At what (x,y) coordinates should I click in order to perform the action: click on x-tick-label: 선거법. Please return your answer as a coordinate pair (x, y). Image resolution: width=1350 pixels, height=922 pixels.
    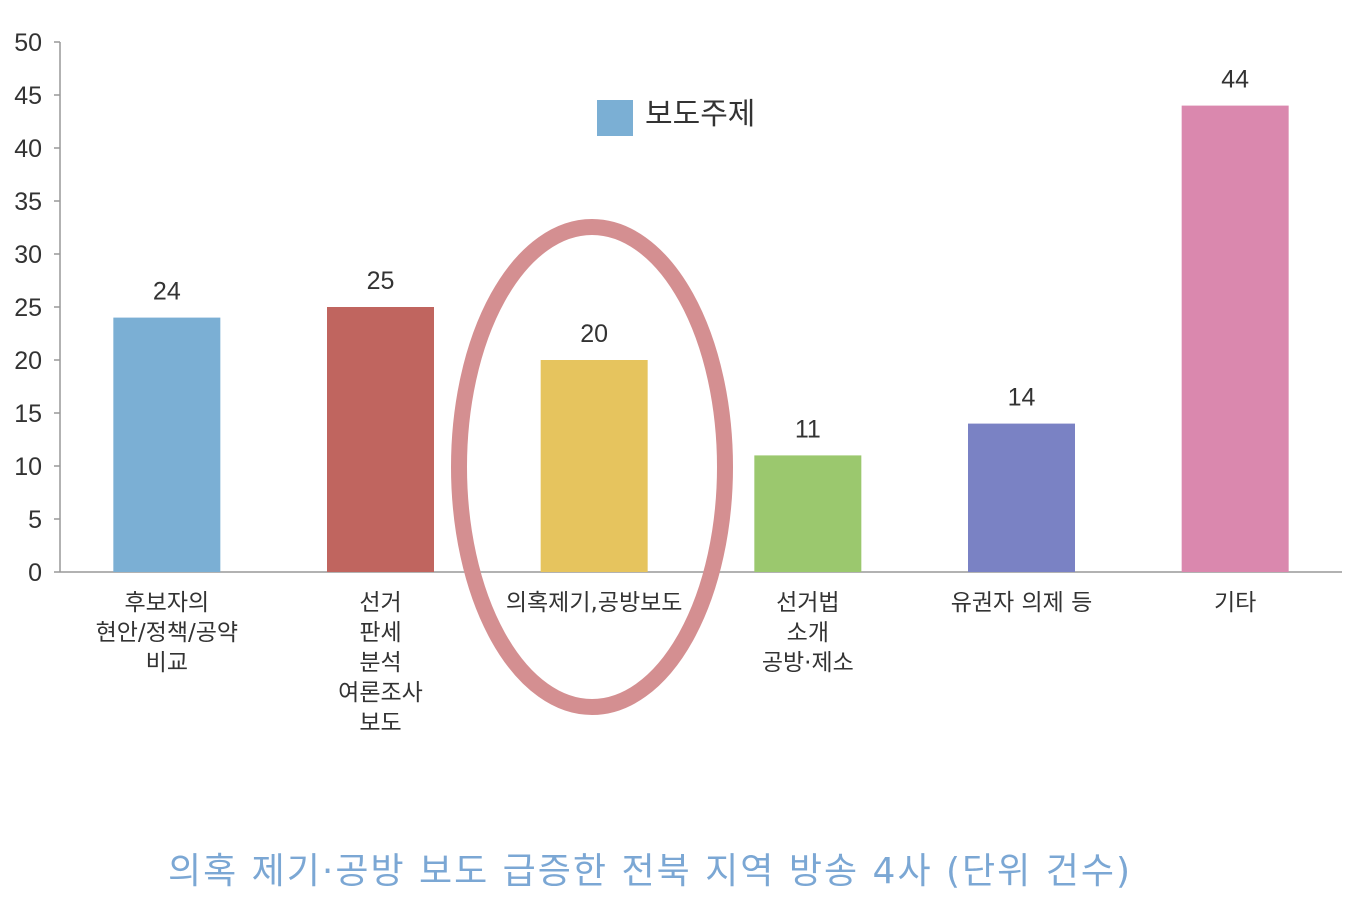
    Looking at the image, I should click on (807, 603).